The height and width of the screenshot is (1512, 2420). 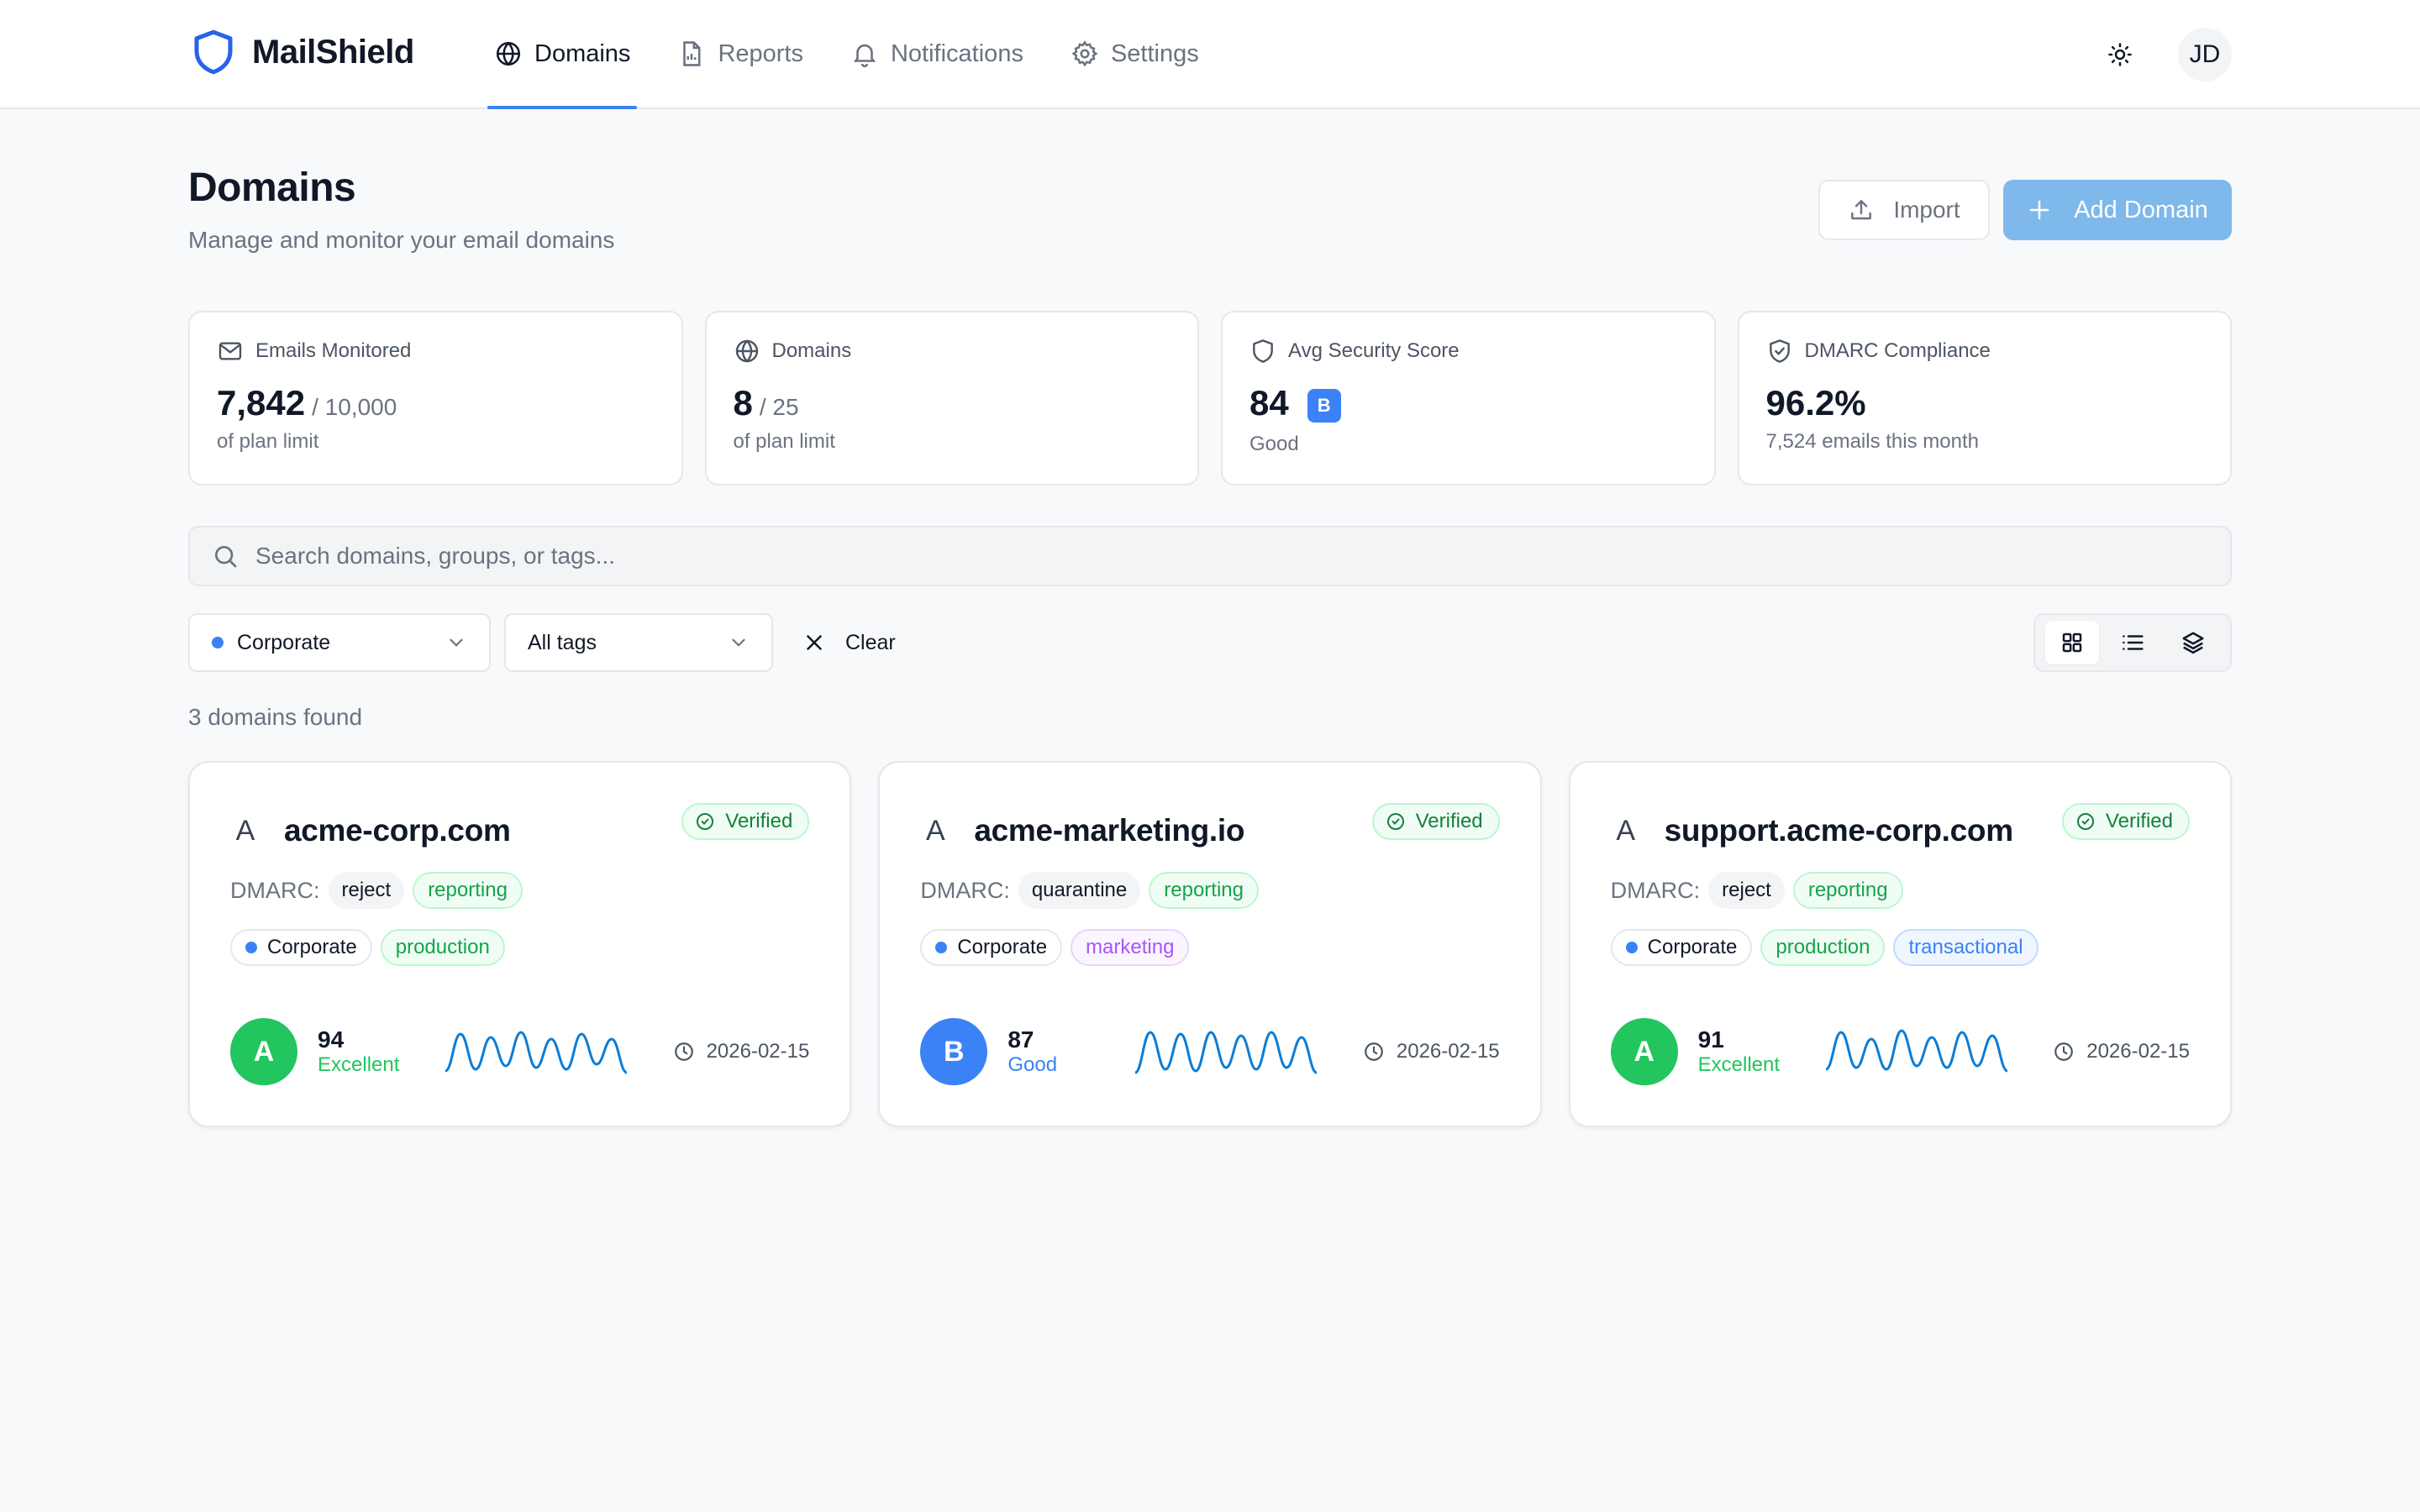 What do you see at coordinates (263, 1051) in the screenshot?
I see `grade-circle: A` at bounding box center [263, 1051].